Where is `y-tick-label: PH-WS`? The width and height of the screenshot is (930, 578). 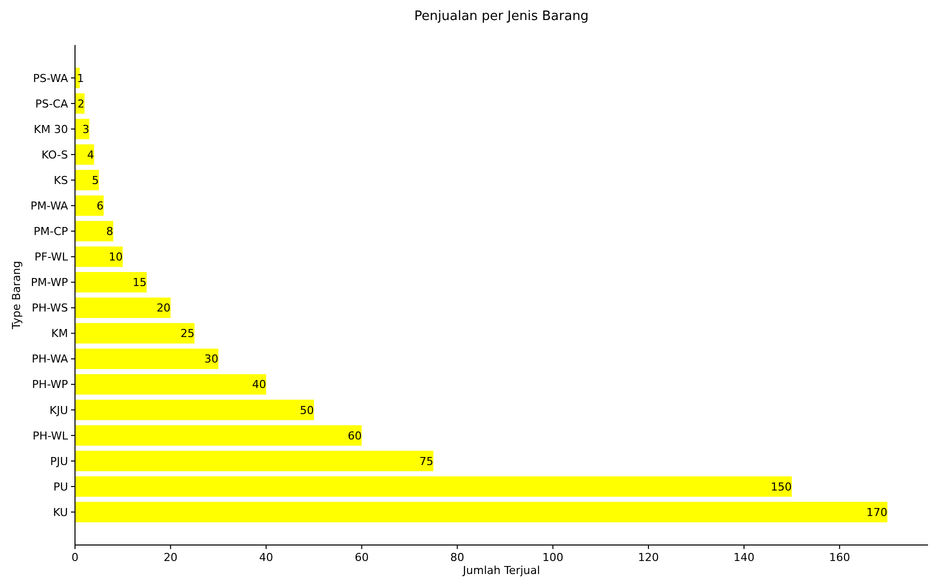
y-tick-label: PH-WS is located at coordinates (50, 308).